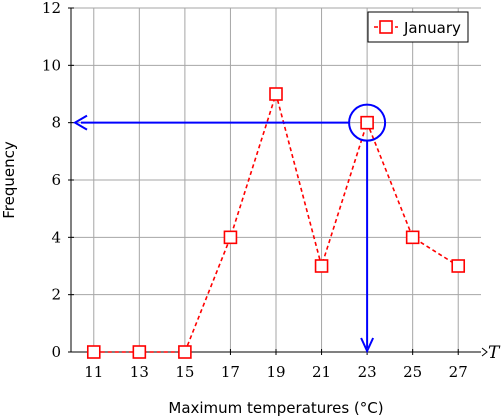  Describe the element at coordinates (275, 407) in the screenshot. I see `x-axis-title: Maximum temperatures (°C)` at that location.